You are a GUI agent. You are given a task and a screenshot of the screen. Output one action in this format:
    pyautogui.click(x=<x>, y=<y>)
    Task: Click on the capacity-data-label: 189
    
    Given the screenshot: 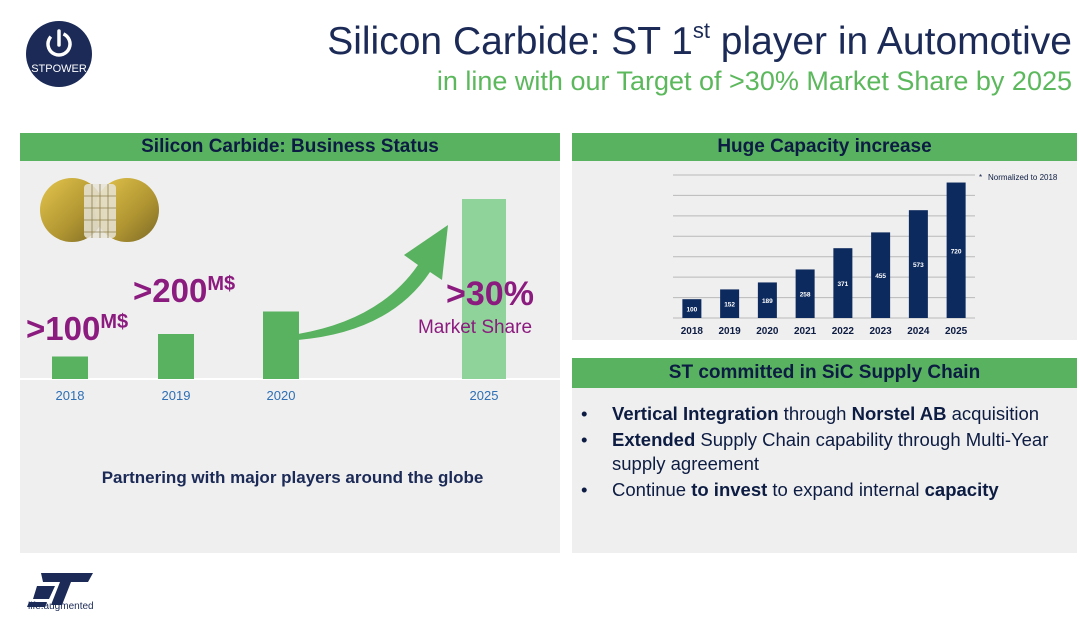 What is the action you would take?
    pyautogui.click(x=767, y=301)
    